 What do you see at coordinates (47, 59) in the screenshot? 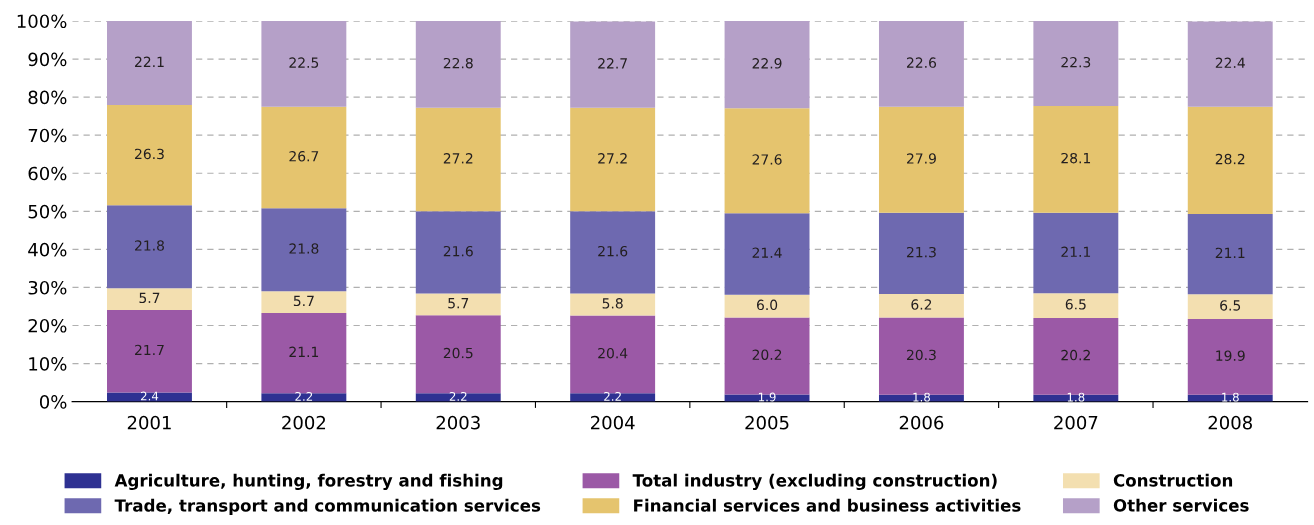
I see `y-tick-label: 90%` at bounding box center [47, 59].